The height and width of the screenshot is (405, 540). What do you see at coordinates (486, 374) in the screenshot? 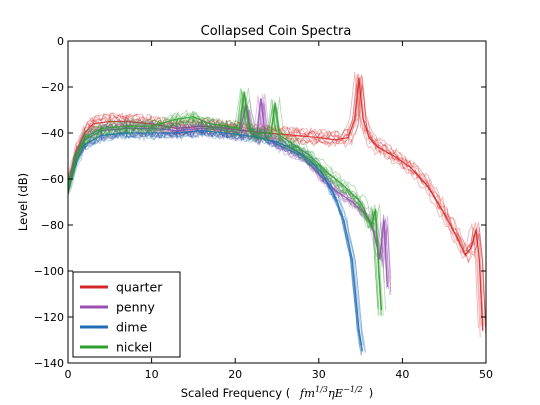
I see `x-tick-label: 50` at bounding box center [486, 374].